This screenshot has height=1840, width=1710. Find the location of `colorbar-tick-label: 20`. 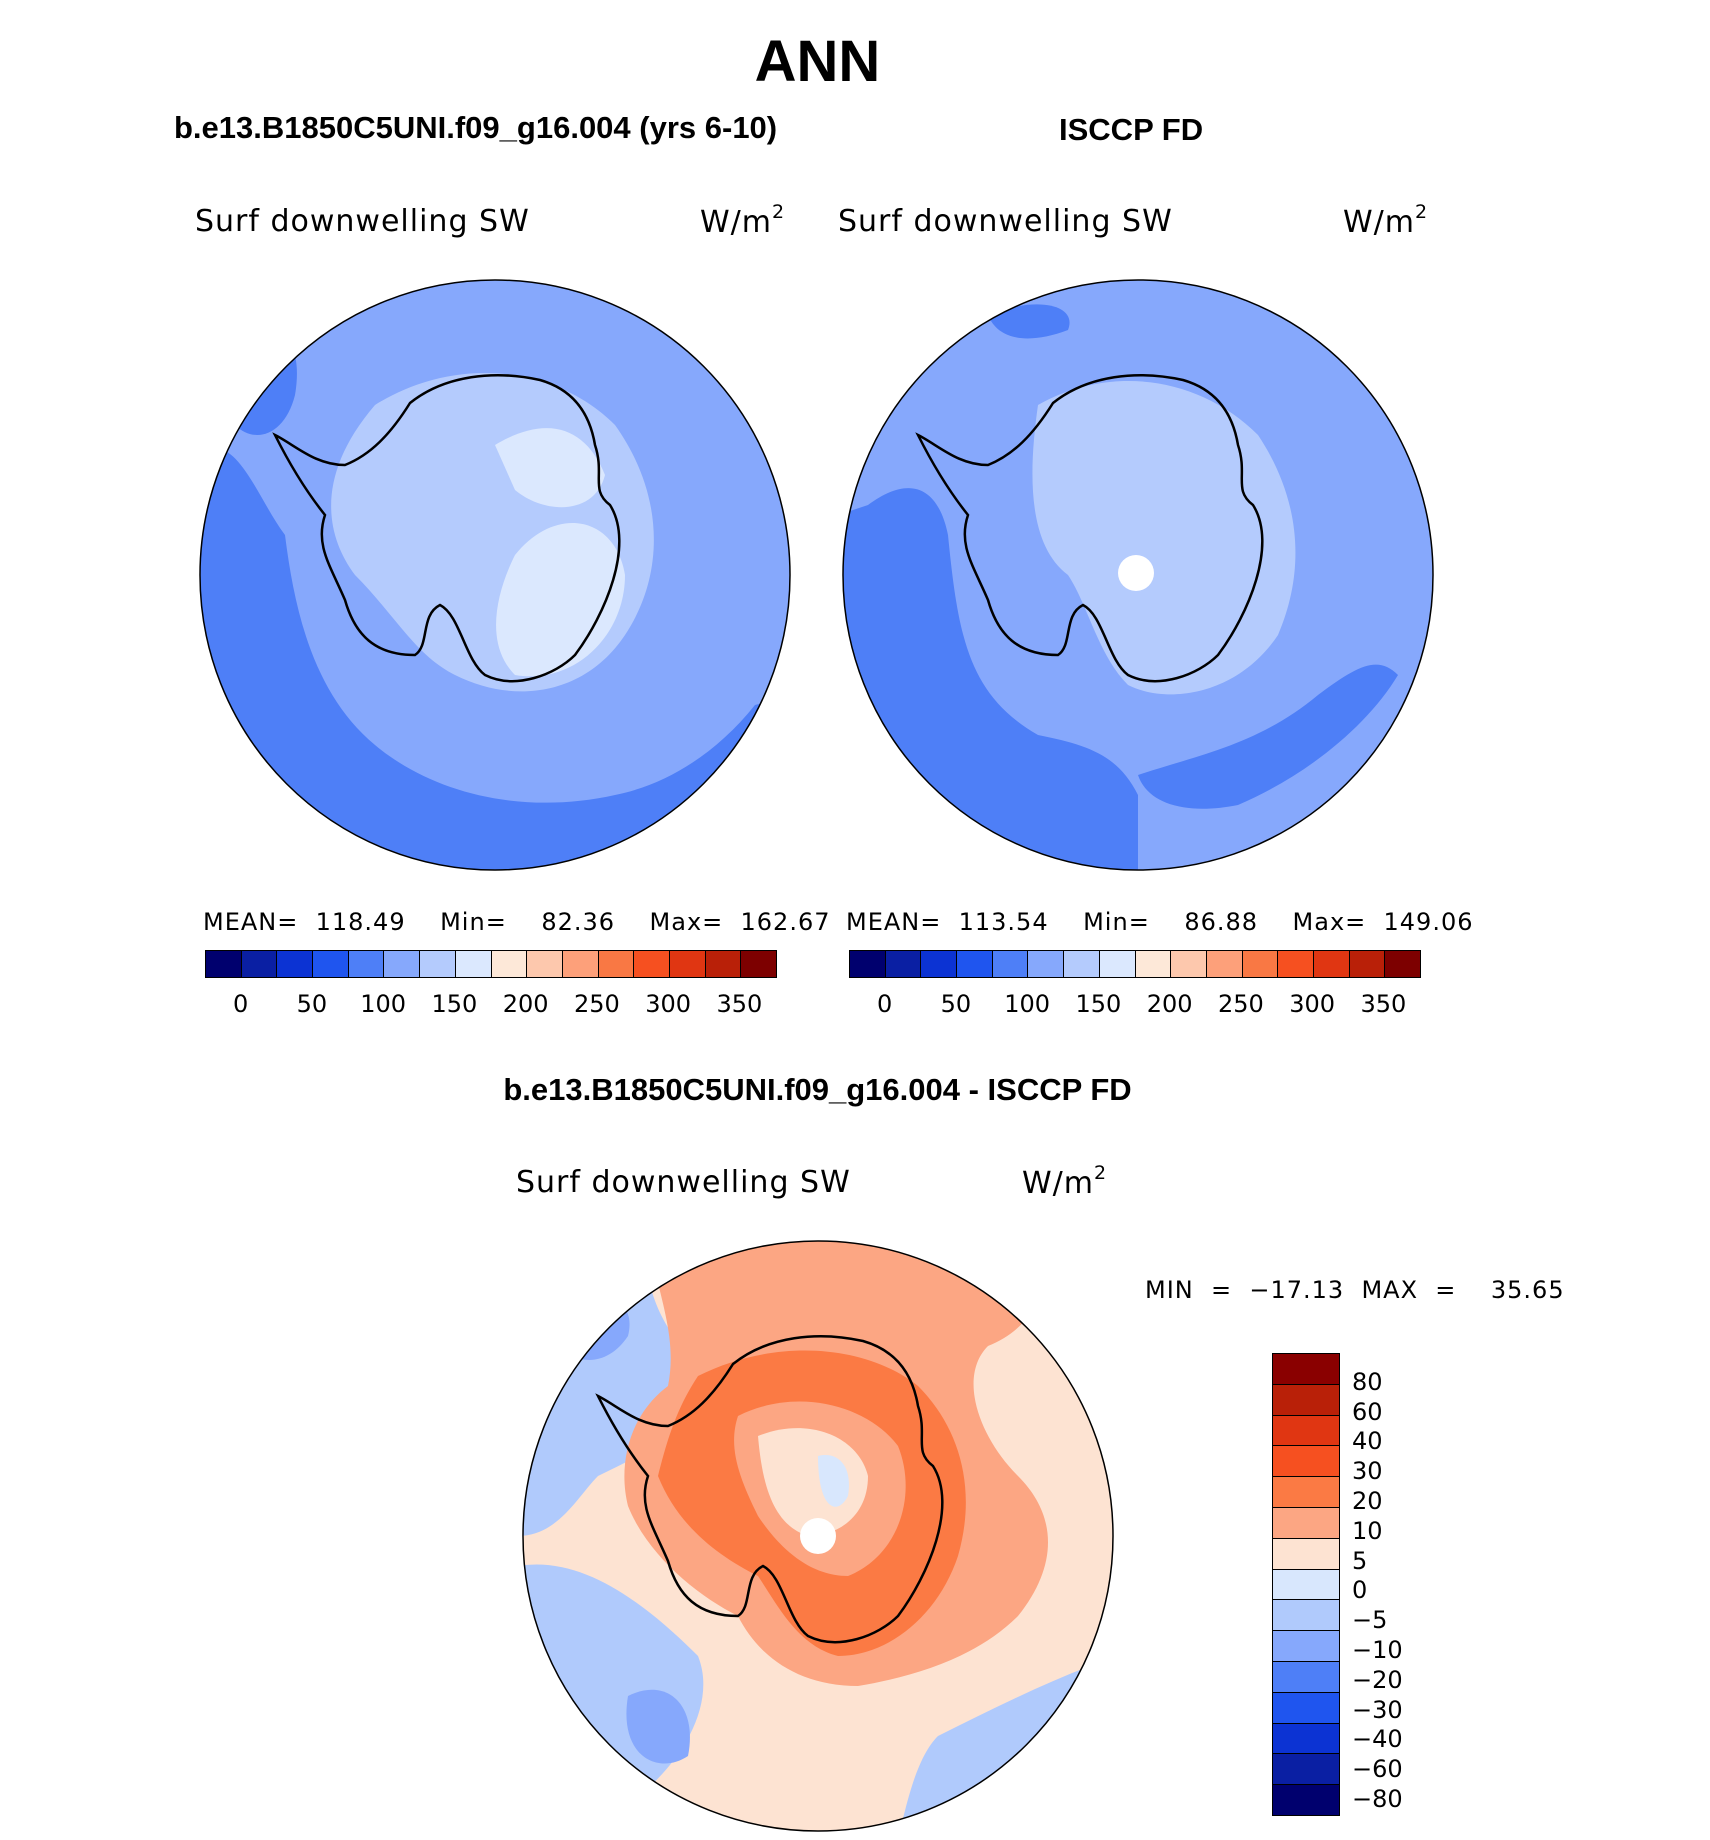

colorbar-tick-label: 20 is located at coordinates (1367, 1501).